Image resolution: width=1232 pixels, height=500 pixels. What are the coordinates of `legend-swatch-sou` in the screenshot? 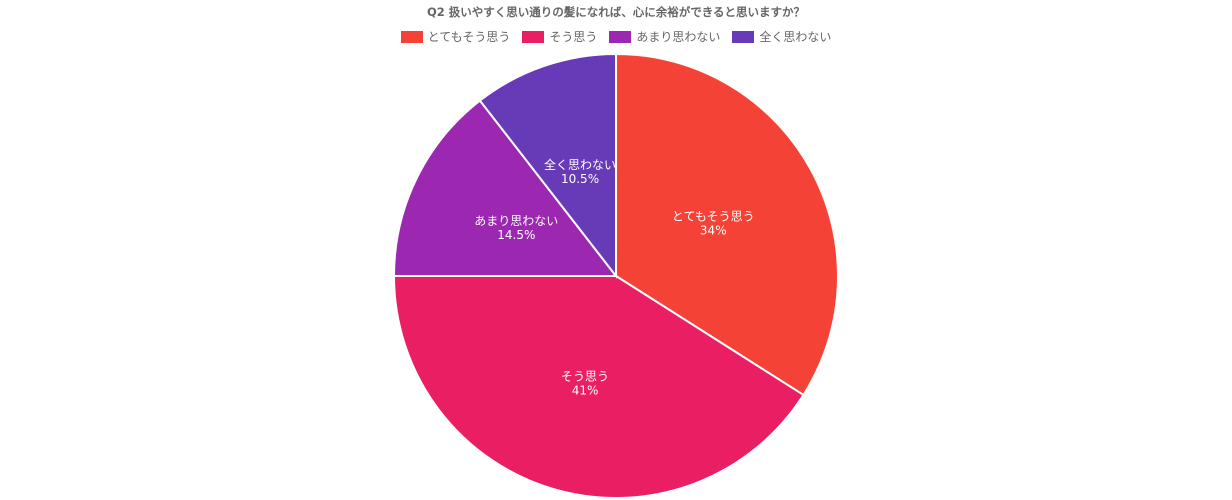 It's located at (533, 36).